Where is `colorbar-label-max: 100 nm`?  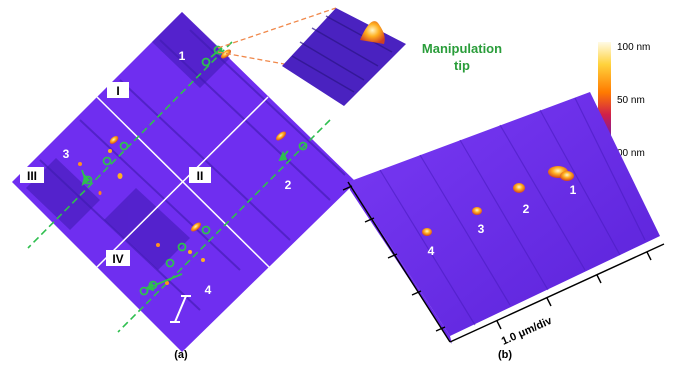
colorbar-label-max: 100 nm is located at coordinates (633, 47).